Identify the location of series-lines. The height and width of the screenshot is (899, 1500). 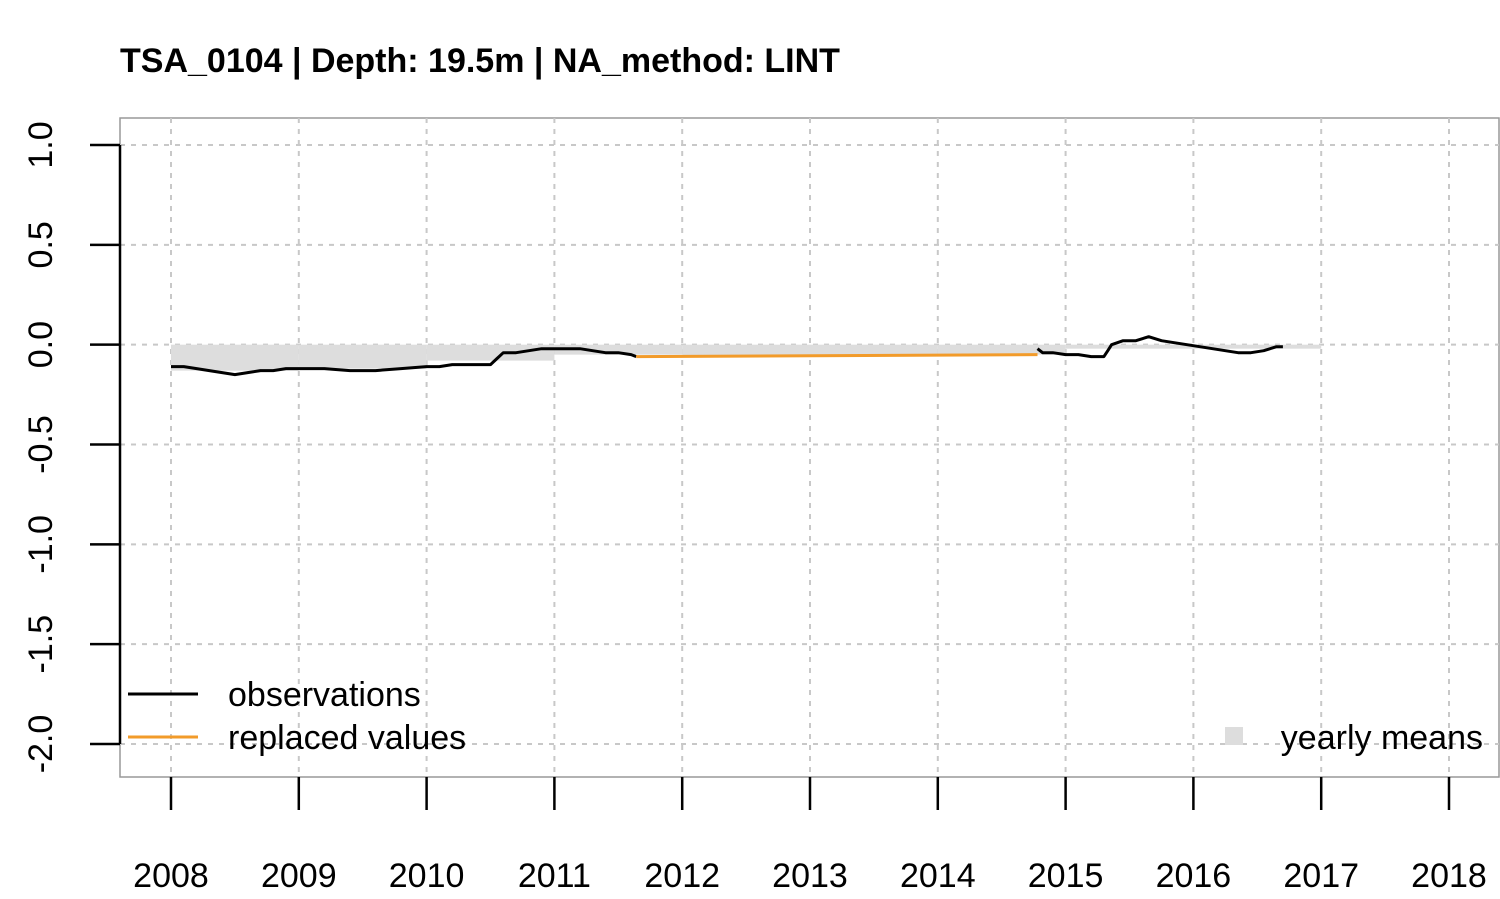
(727, 356).